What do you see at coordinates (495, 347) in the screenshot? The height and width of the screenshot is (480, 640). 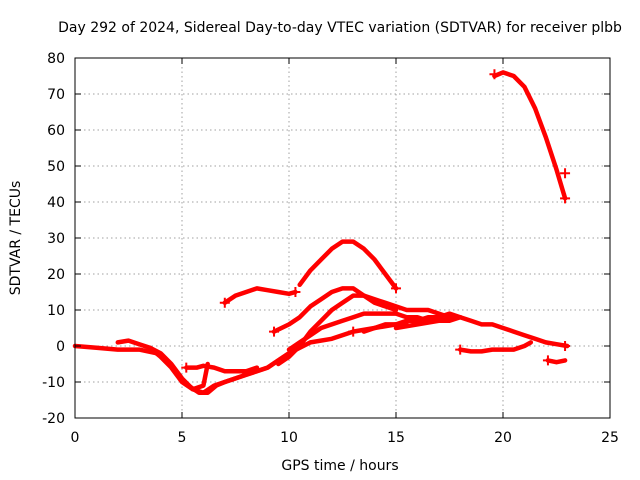 I see `series-line-sat-l` at bounding box center [495, 347].